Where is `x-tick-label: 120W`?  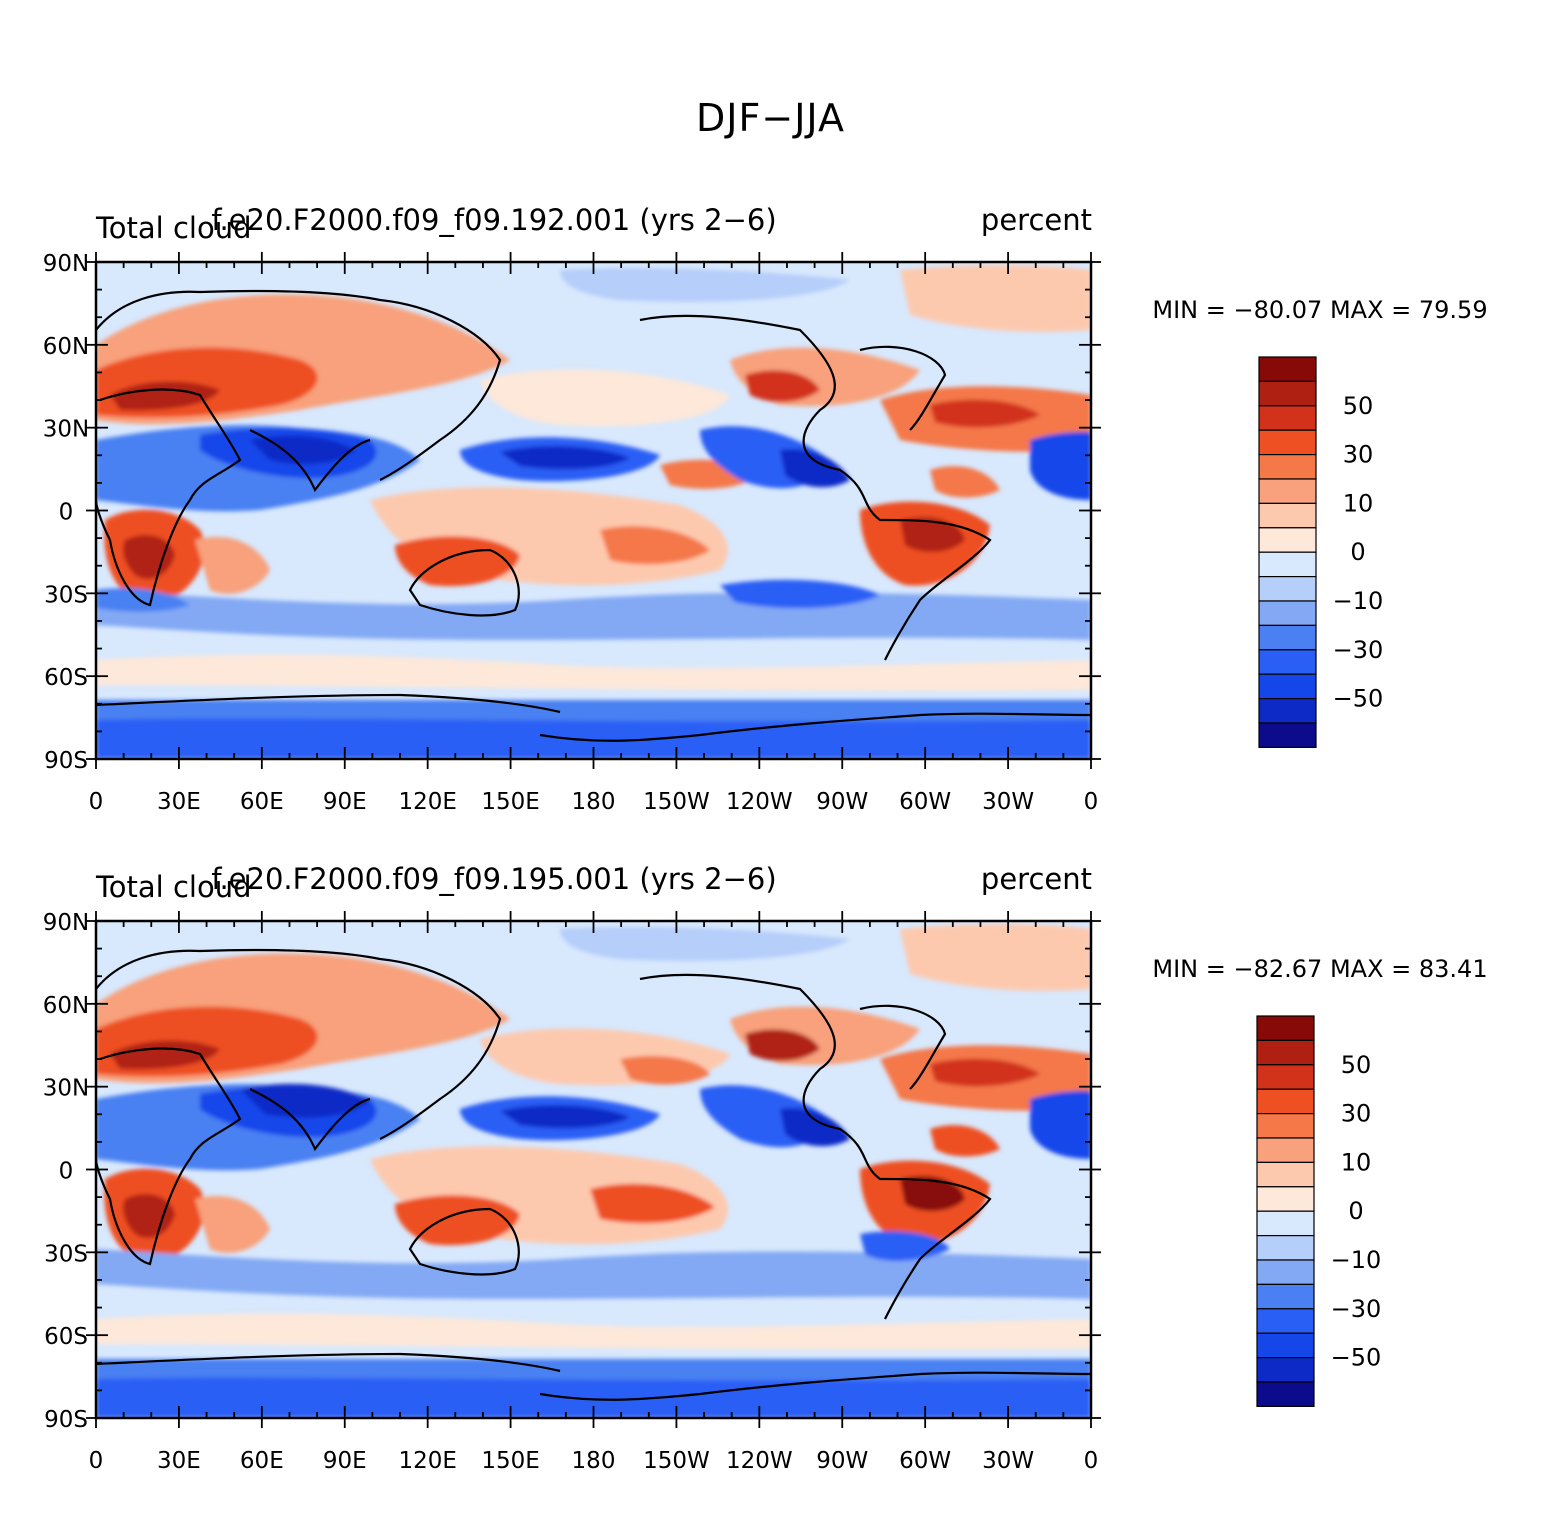
x-tick-label: 120W is located at coordinates (759, 1461).